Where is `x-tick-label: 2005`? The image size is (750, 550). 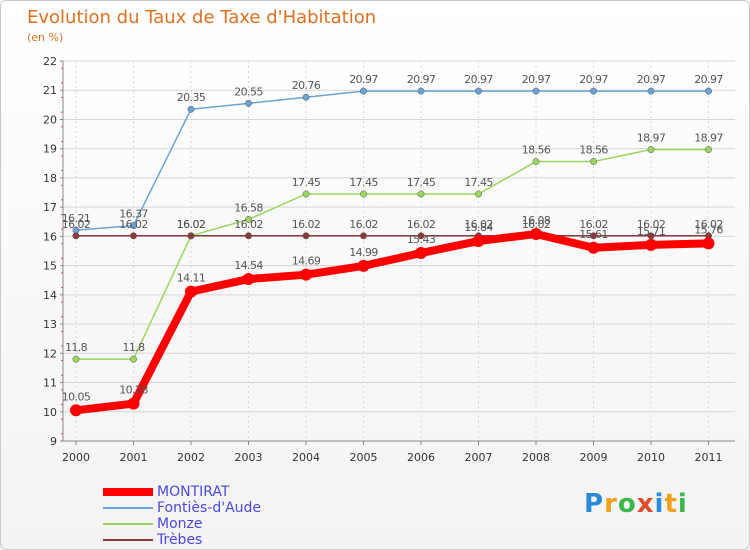 x-tick-label: 2005 is located at coordinates (364, 457).